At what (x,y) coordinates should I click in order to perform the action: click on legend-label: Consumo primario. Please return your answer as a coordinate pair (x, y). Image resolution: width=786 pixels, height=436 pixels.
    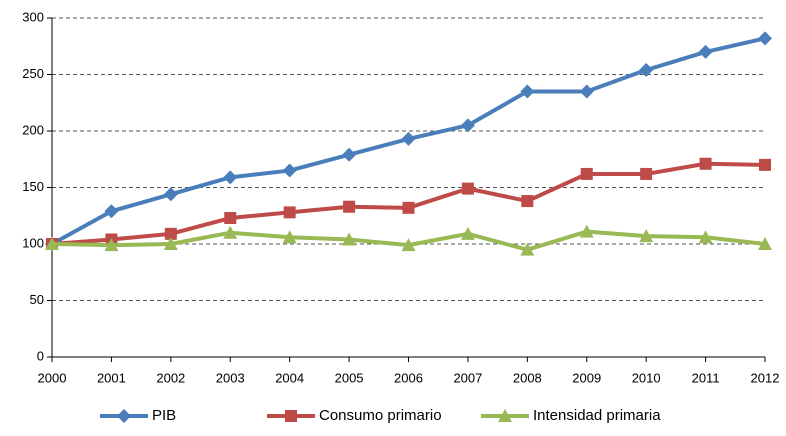
    Looking at the image, I should click on (380, 415).